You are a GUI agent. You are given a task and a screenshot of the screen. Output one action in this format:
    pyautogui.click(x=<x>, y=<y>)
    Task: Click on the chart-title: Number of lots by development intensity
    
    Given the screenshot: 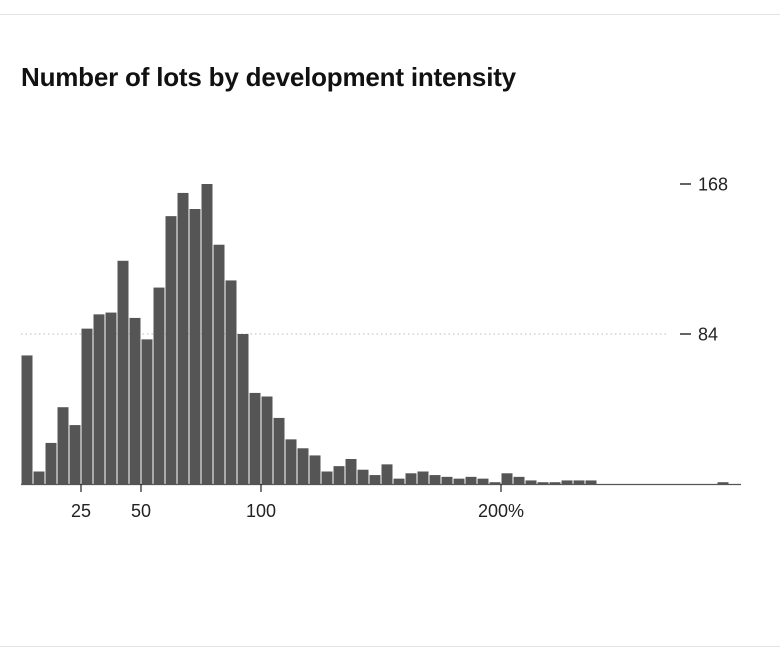 What is the action you would take?
    pyautogui.click(x=268, y=77)
    